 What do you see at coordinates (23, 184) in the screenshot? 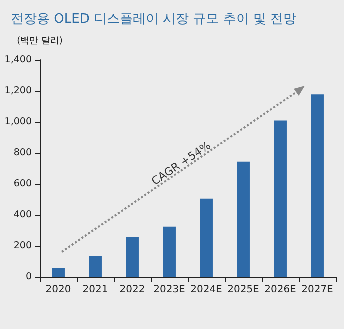
I see `y-tick-label: 600` at bounding box center [23, 184].